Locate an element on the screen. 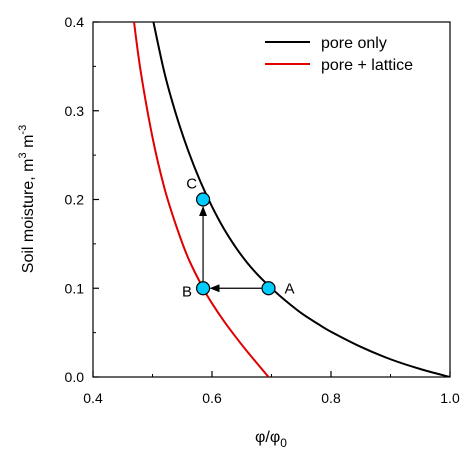 This screenshot has height=452, width=464. y-tick-label: 0.4 is located at coordinates (75, 22).